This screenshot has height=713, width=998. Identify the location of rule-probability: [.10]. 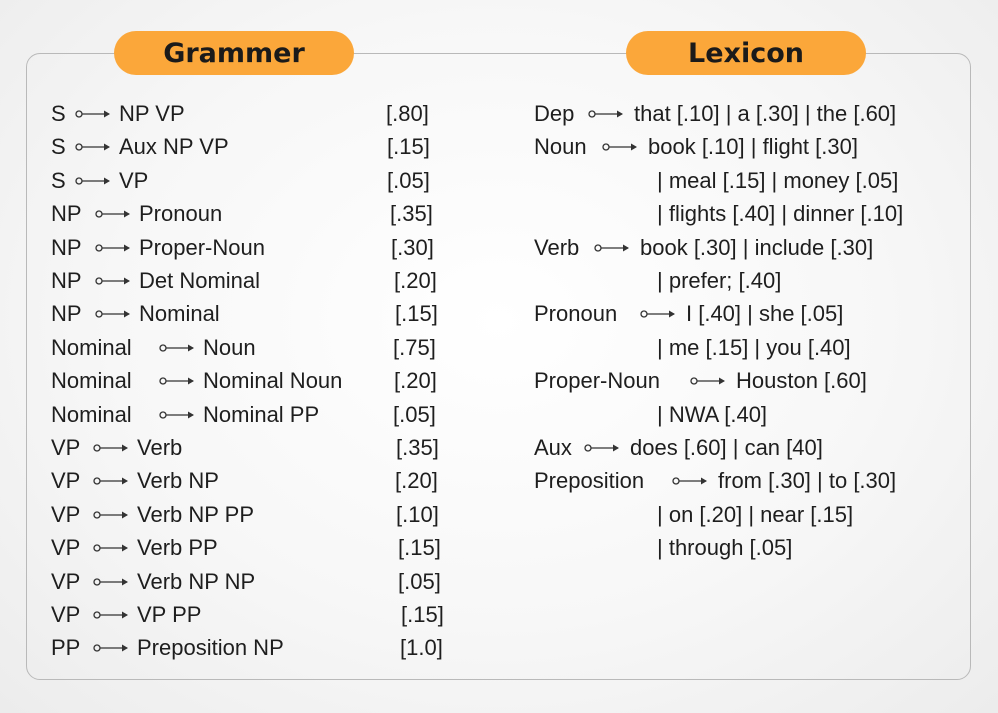
(417, 514).